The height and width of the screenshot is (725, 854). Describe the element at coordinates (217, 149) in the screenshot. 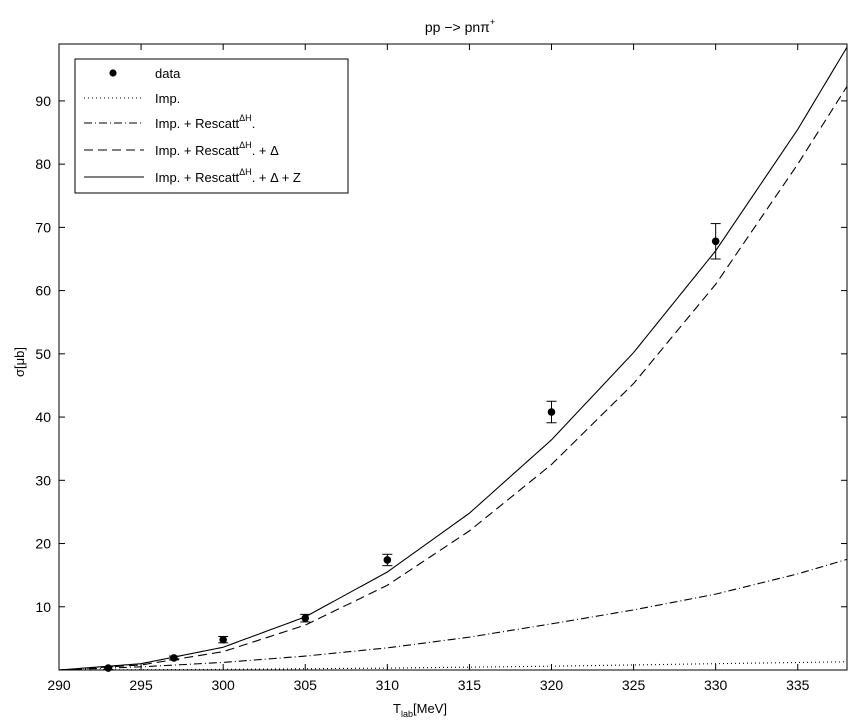

I see `legend-label-rescatt-delta: Imp. + RescattΔH. + Δ` at that location.